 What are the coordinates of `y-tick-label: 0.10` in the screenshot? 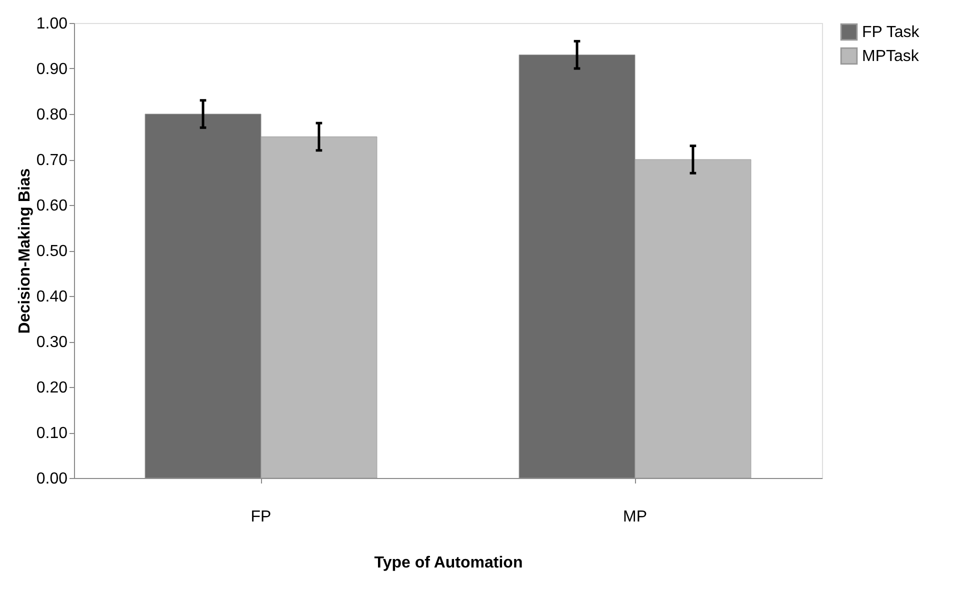 It's located at (52, 433).